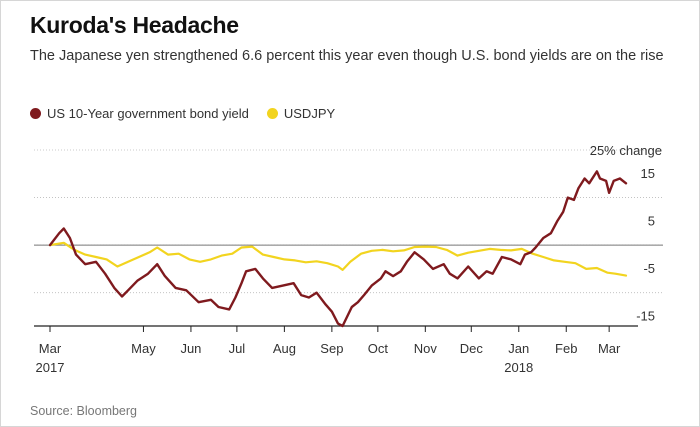  I want to click on x-tick-label: Sep, so click(331, 348).